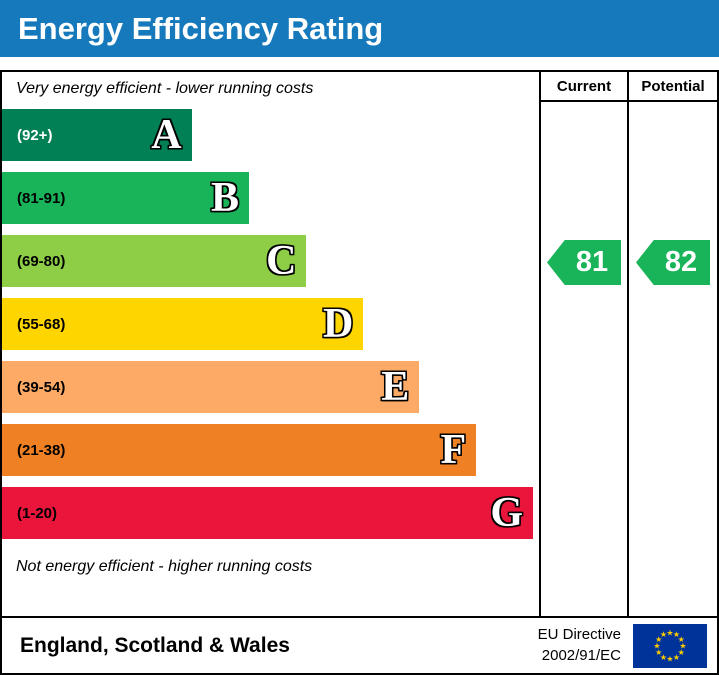 Image resolution: width=719 pixels, height=675 pixels. Describe the element at coordinates (35, 135) in the screenshot. I see `band-range: (92+)` at that location.